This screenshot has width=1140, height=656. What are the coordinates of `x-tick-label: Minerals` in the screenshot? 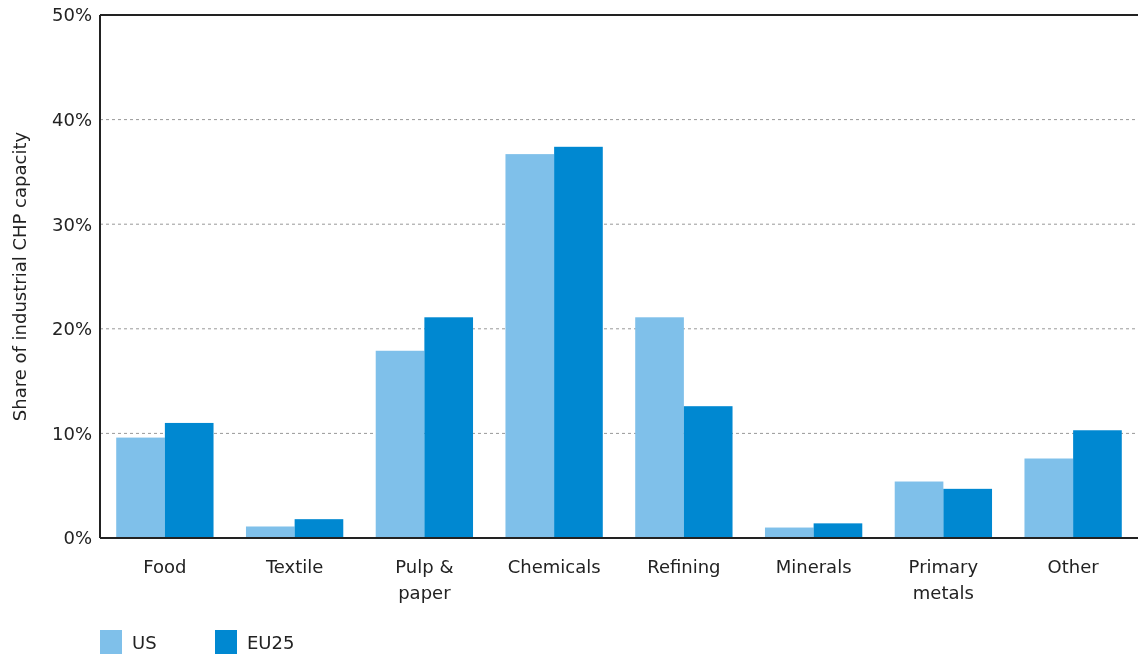 It's located at (813, 566).